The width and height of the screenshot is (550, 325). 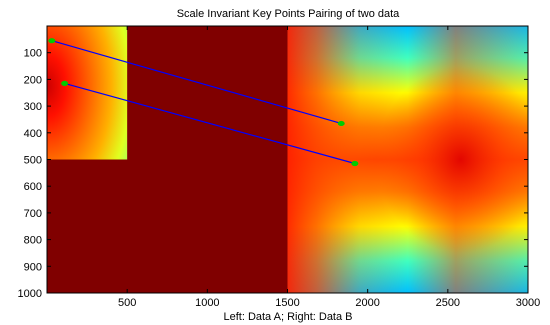 I want to click on x-tick-label: 1500, so click(x=287, y=303).